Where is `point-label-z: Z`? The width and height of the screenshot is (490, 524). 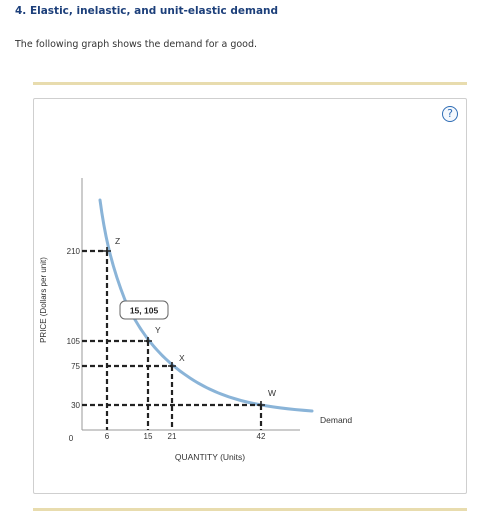
point-label-z: Z is located at coordinates (117, 241).